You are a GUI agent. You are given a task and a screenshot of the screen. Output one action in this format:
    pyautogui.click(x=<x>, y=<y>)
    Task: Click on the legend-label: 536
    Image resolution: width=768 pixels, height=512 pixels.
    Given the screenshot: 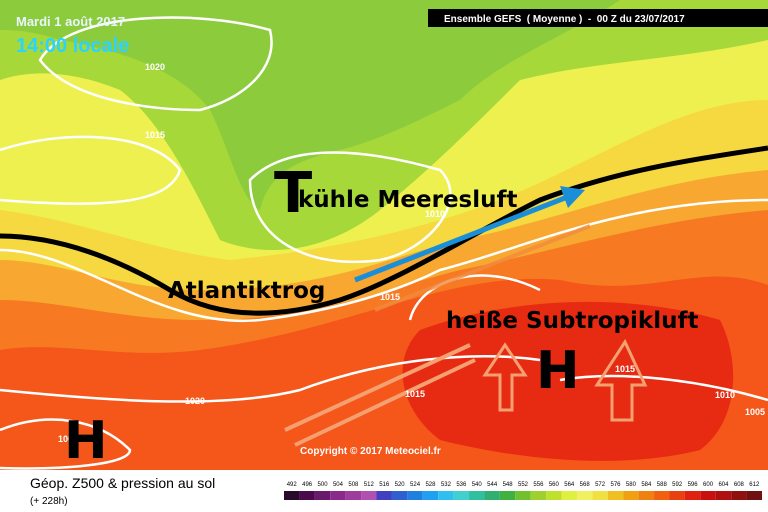 What is the action you would take?
    pyautogui.click(x=461, y=485)
    